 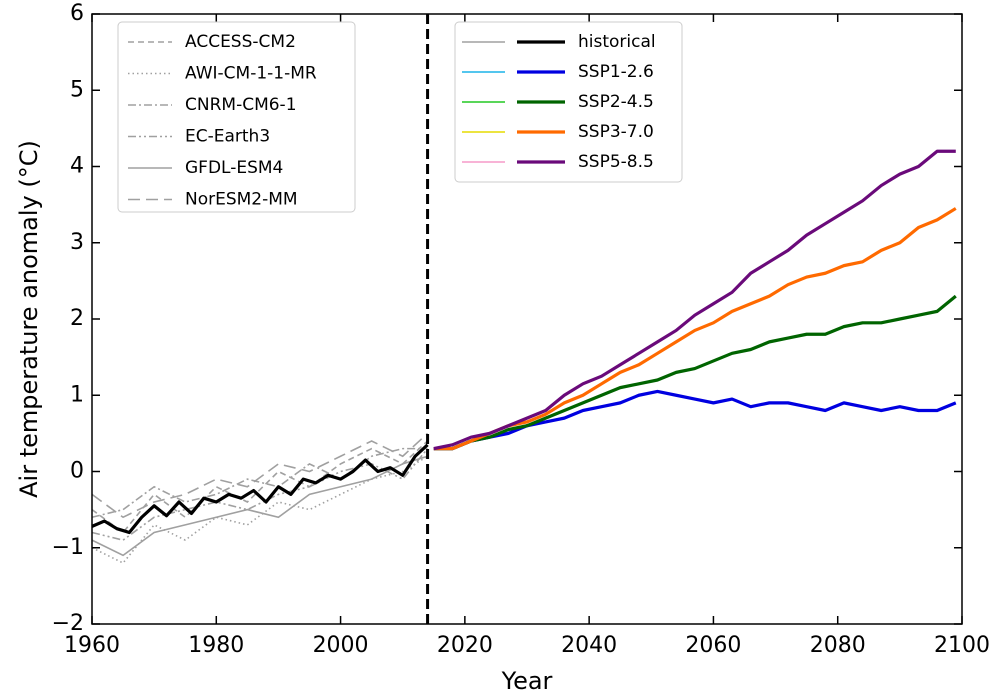 I want to click on y-tick-label: 1, so click(x=77, y=394).